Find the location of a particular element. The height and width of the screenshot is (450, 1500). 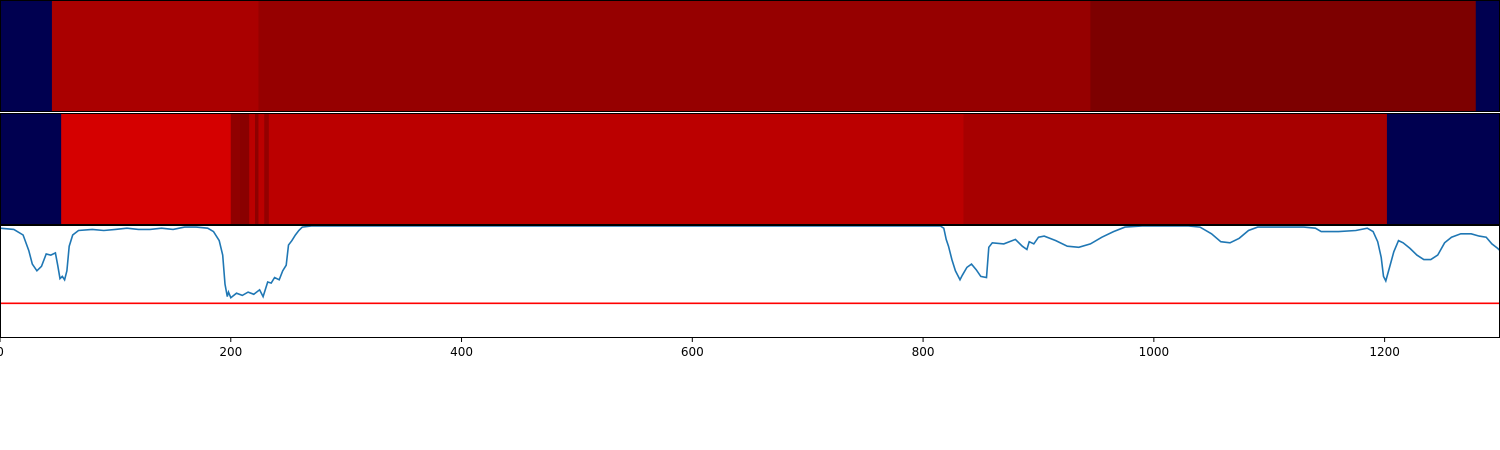

x-tick-label-5: 1000 is located at coordinates (1154, 352).